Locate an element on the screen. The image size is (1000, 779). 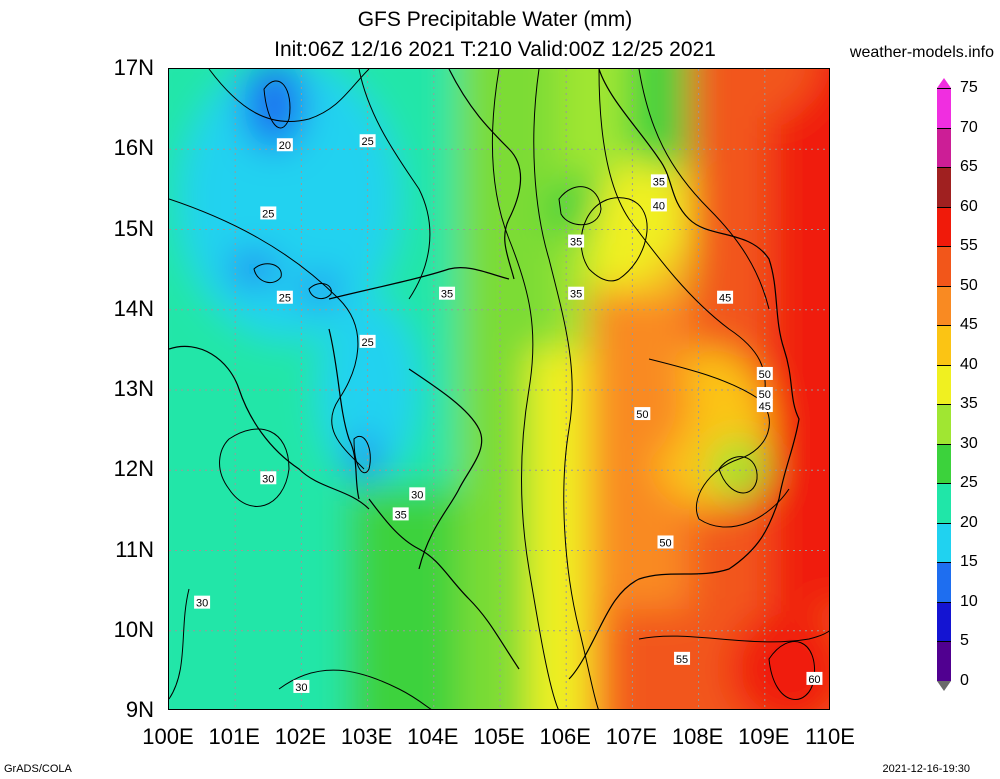
longitude-label: 110E is located at coordinates (830, 736).